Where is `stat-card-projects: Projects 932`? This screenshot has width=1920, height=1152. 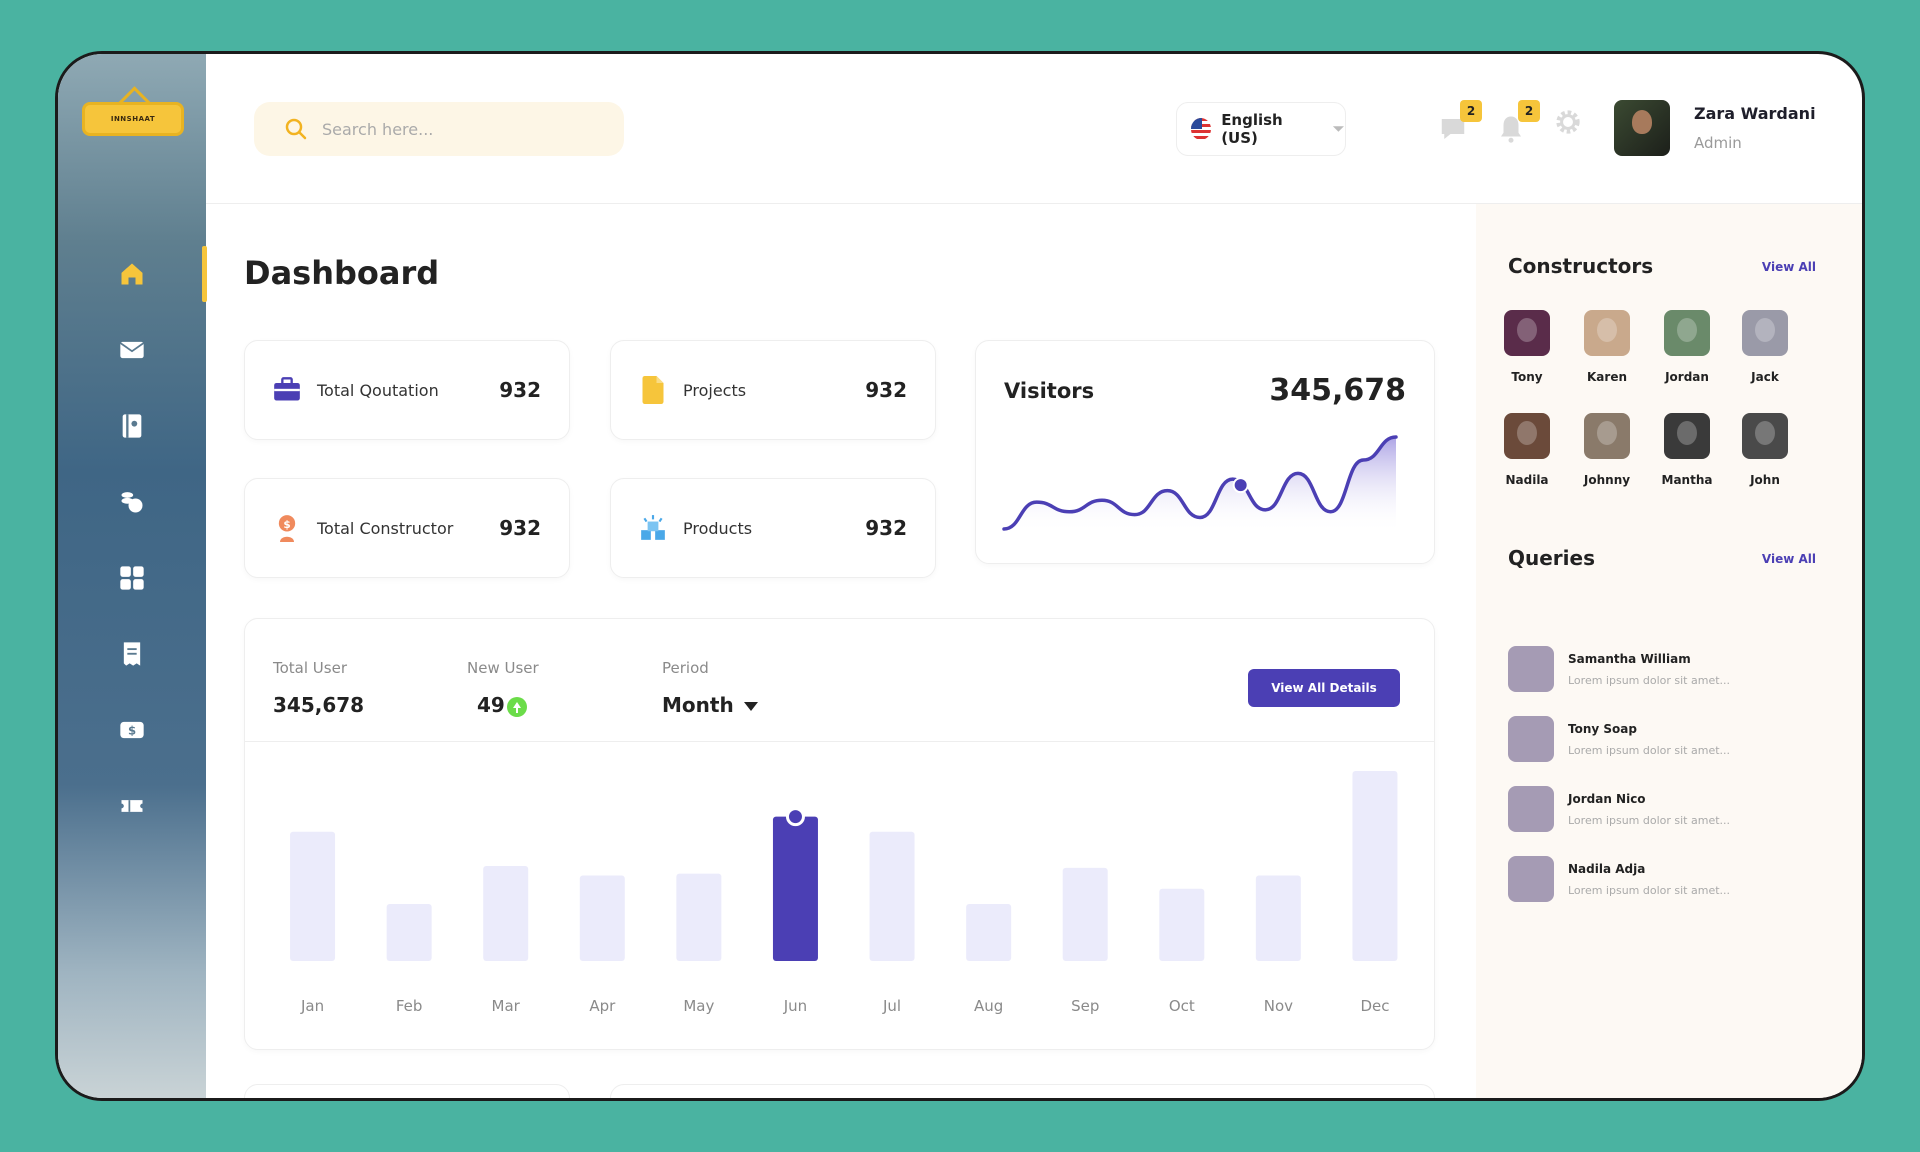
stat-card-projects: Projects 932 is located at coordinates (773, 390).